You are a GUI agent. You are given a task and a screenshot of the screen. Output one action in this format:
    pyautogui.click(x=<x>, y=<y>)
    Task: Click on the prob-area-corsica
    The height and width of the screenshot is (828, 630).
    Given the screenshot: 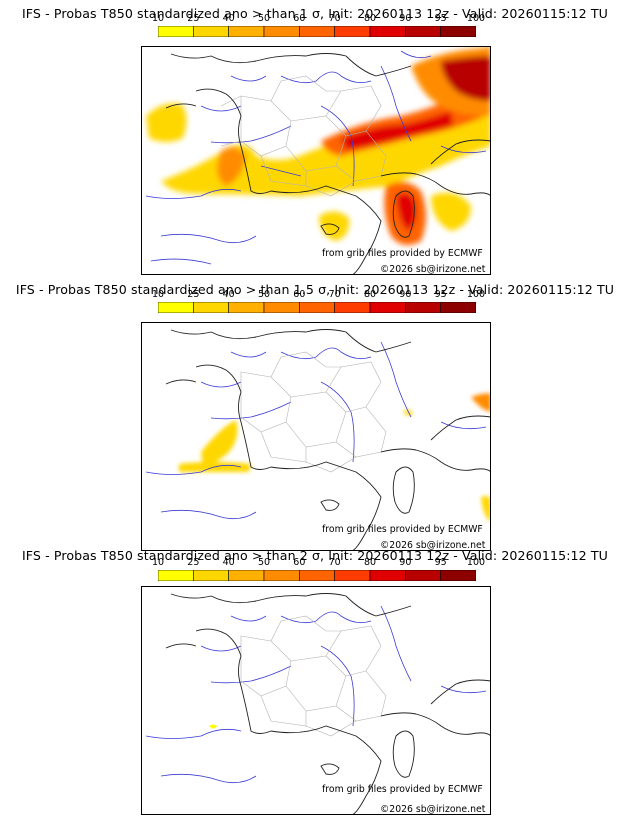 What is the action you would take?
    pyautogui.click(x=486, y=509)
    